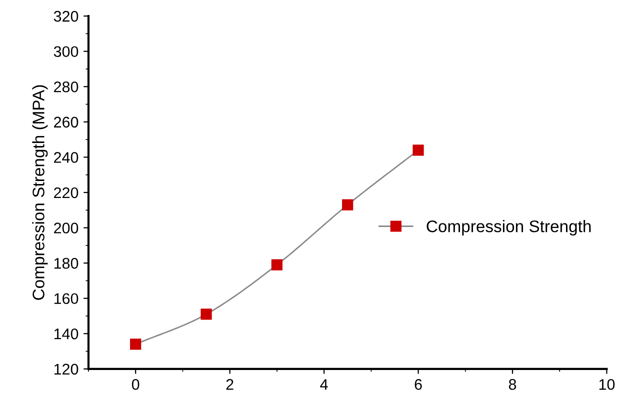  What do you see at coordinates (66, 52) in the screenshot?
I see `y-tick-label: 300` at bounding box center [66, 52].